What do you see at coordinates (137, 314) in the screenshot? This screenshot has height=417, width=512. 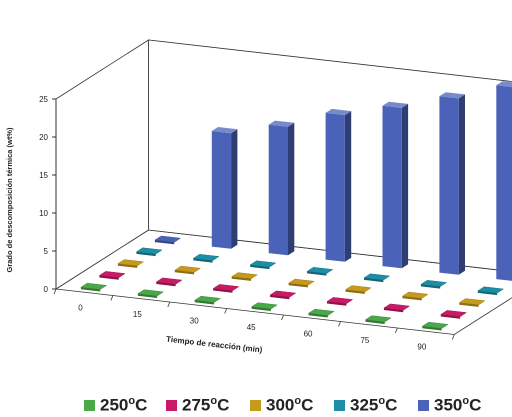 I see `x-tick-label: 15` at bounding box center [137, 314].